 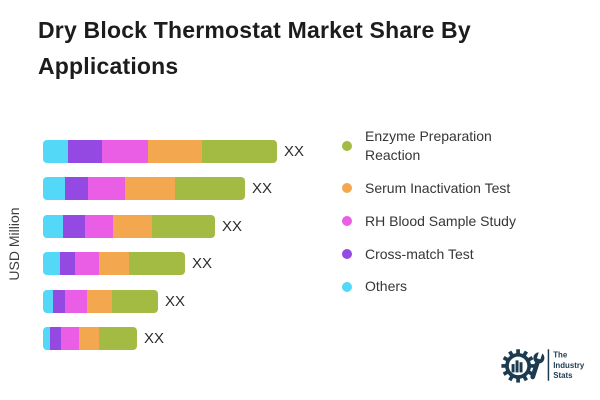 What do you see at coordinates (386, 286) in the screenshot?
I see `legend-label: Others` at bounding box center [386, 286].